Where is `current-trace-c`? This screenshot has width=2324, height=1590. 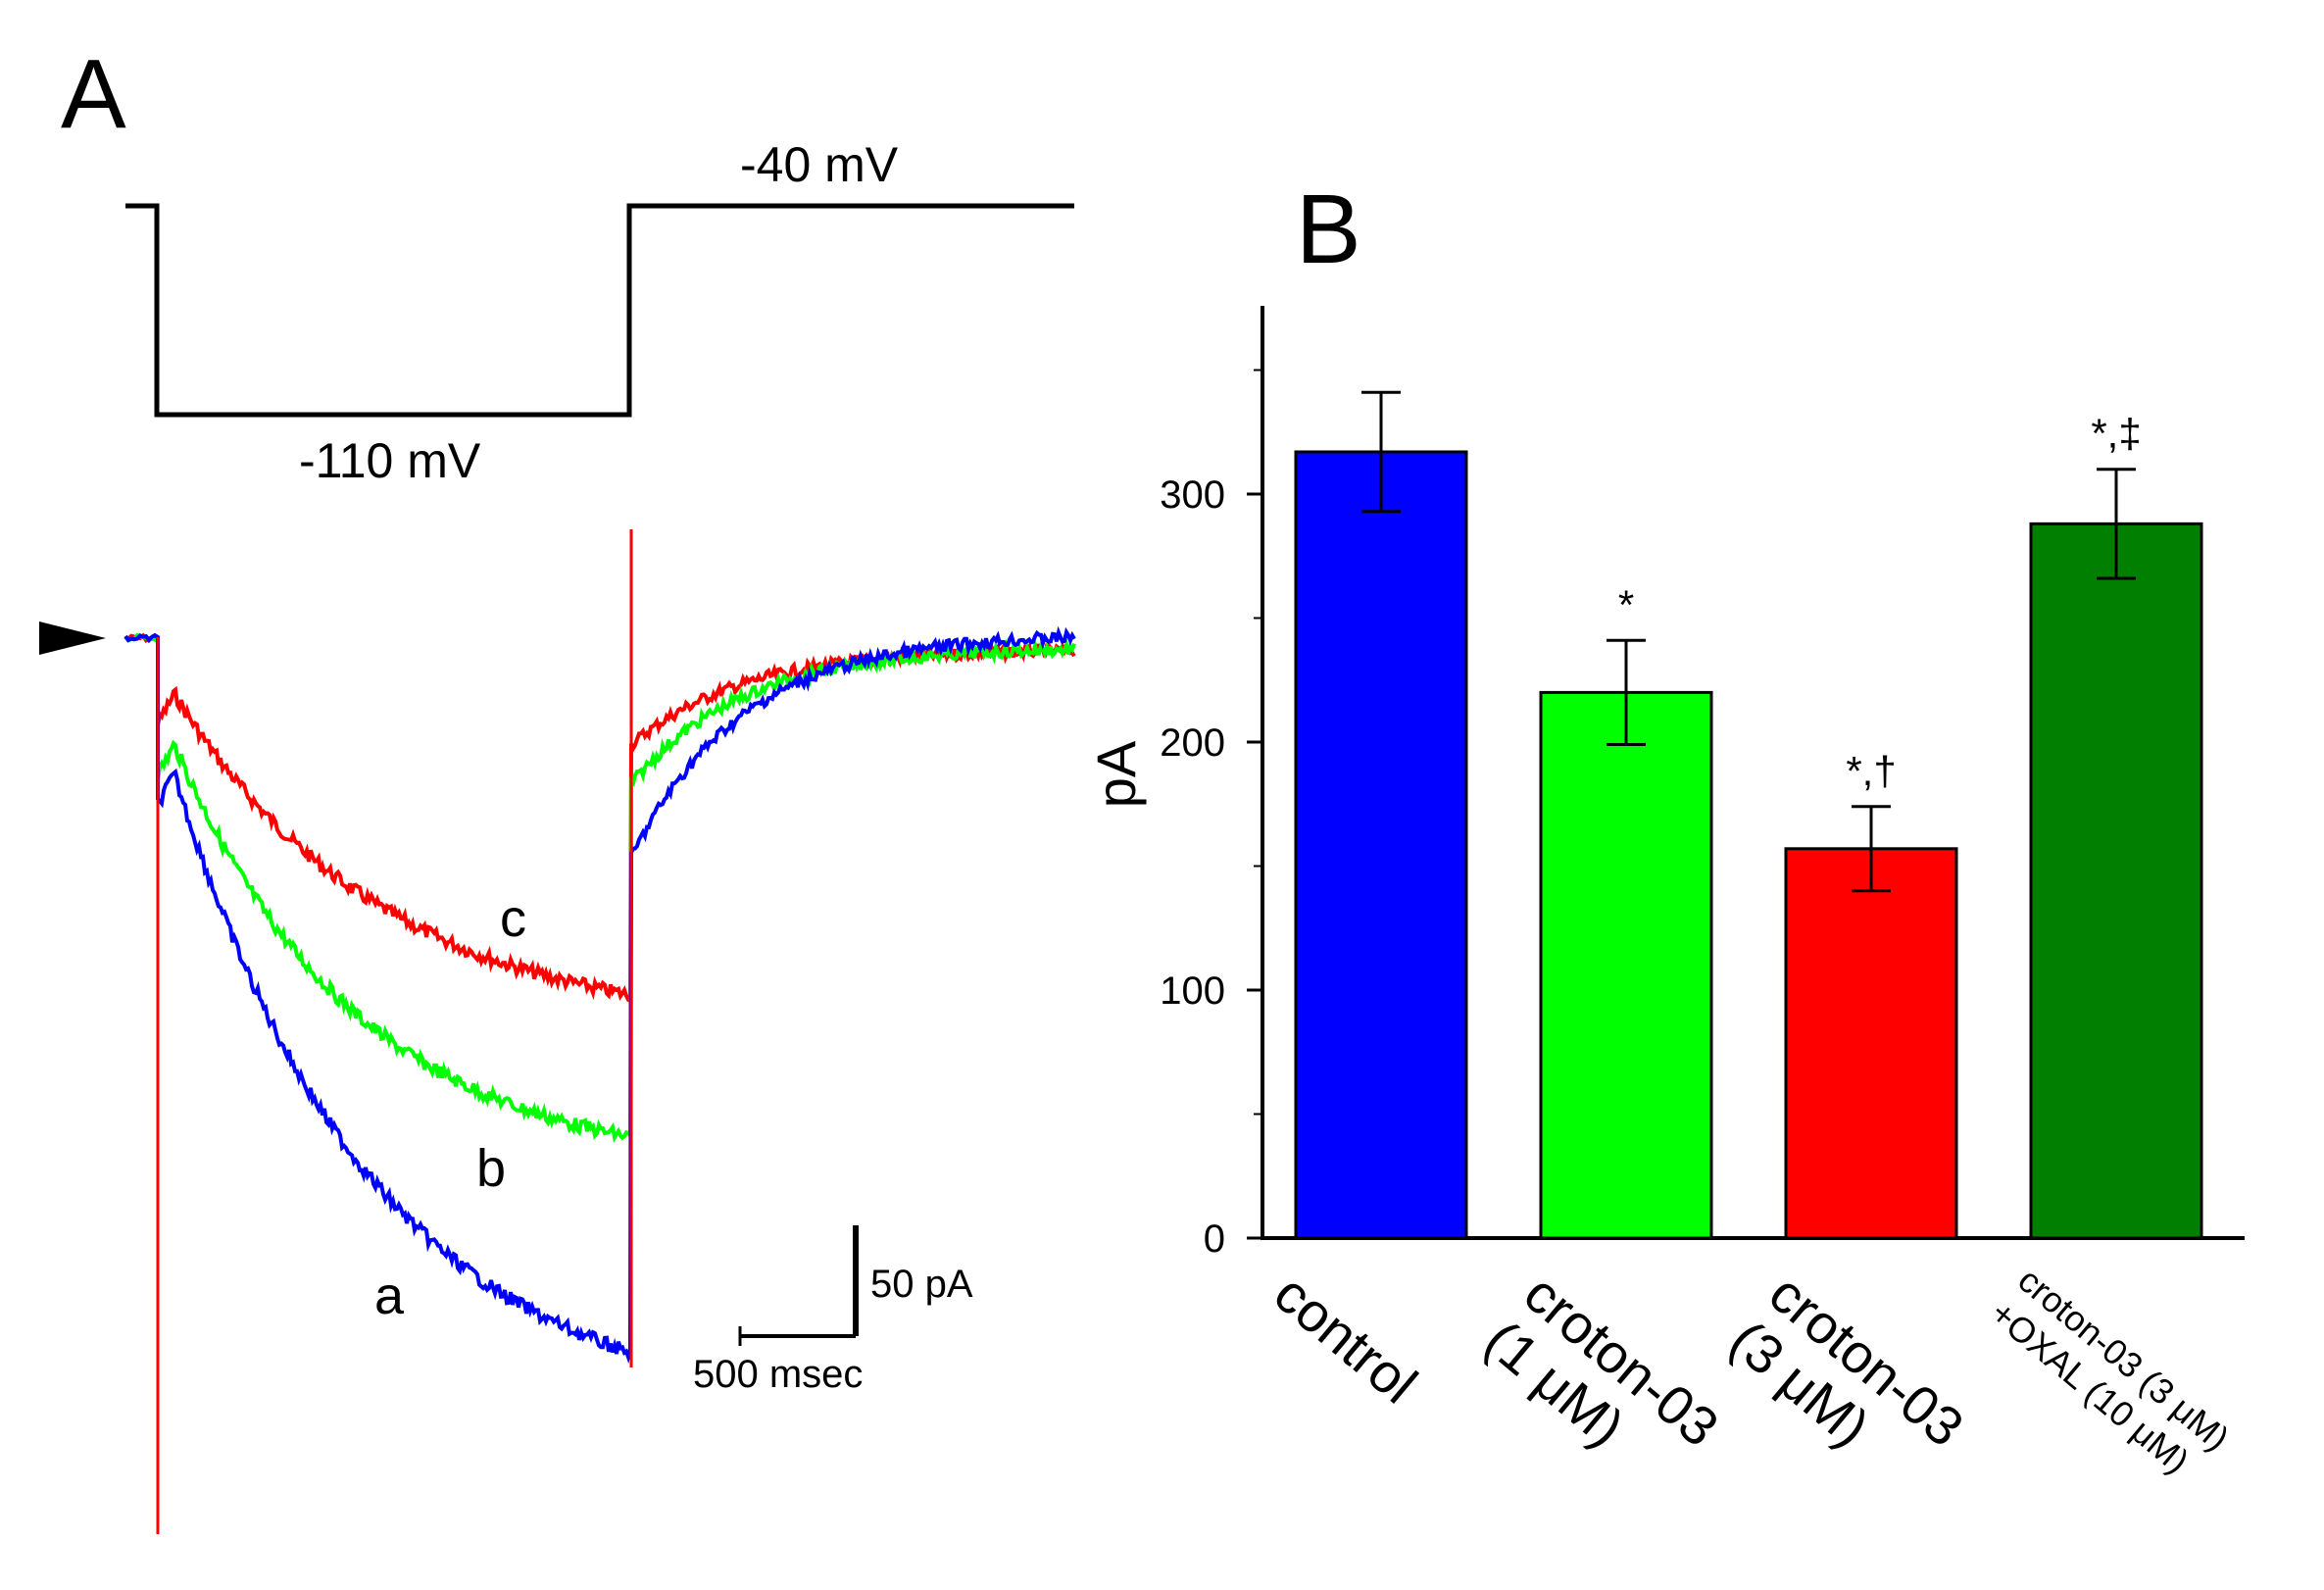
current-trace-c is located at coordinates (600, 818).